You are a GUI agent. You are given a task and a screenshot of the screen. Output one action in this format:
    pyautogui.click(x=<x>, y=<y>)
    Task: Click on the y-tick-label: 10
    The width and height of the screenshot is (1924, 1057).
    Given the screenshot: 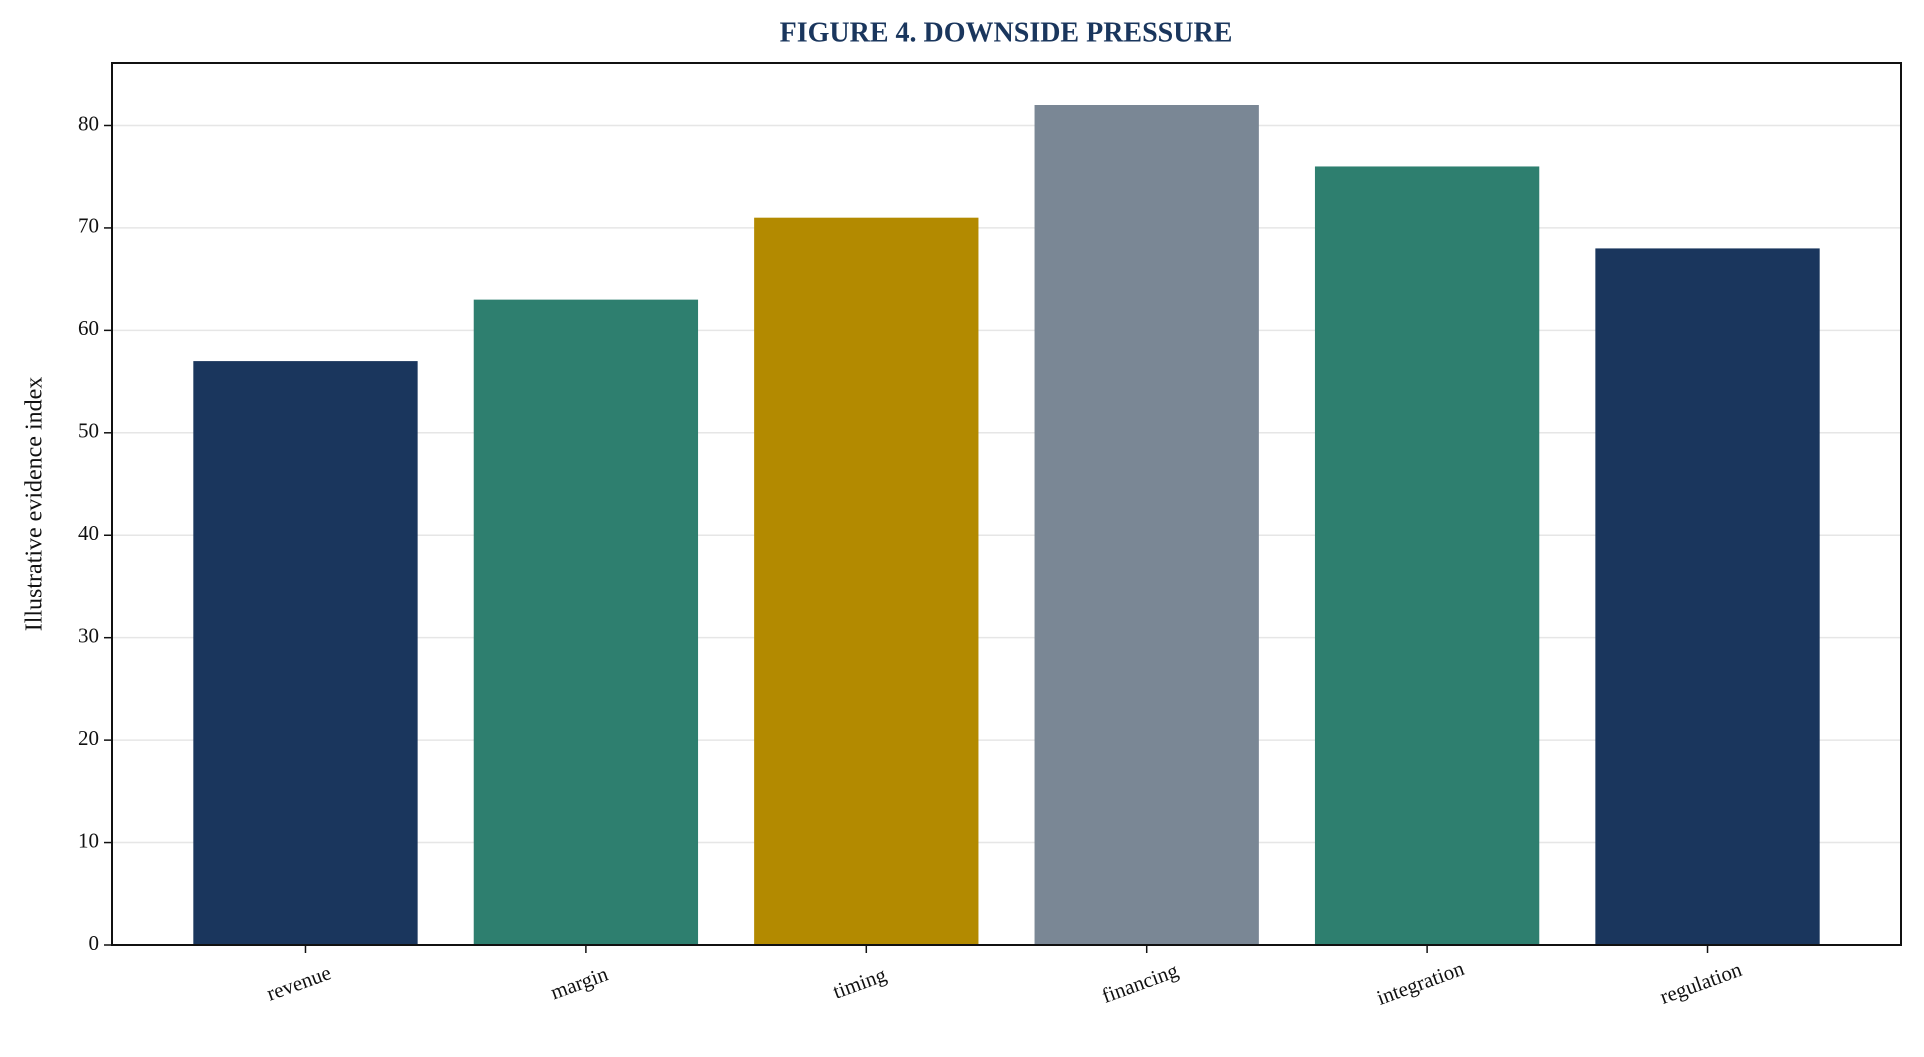 What is the action you would take?
    pyautogui.click(x=88, y=840)
    